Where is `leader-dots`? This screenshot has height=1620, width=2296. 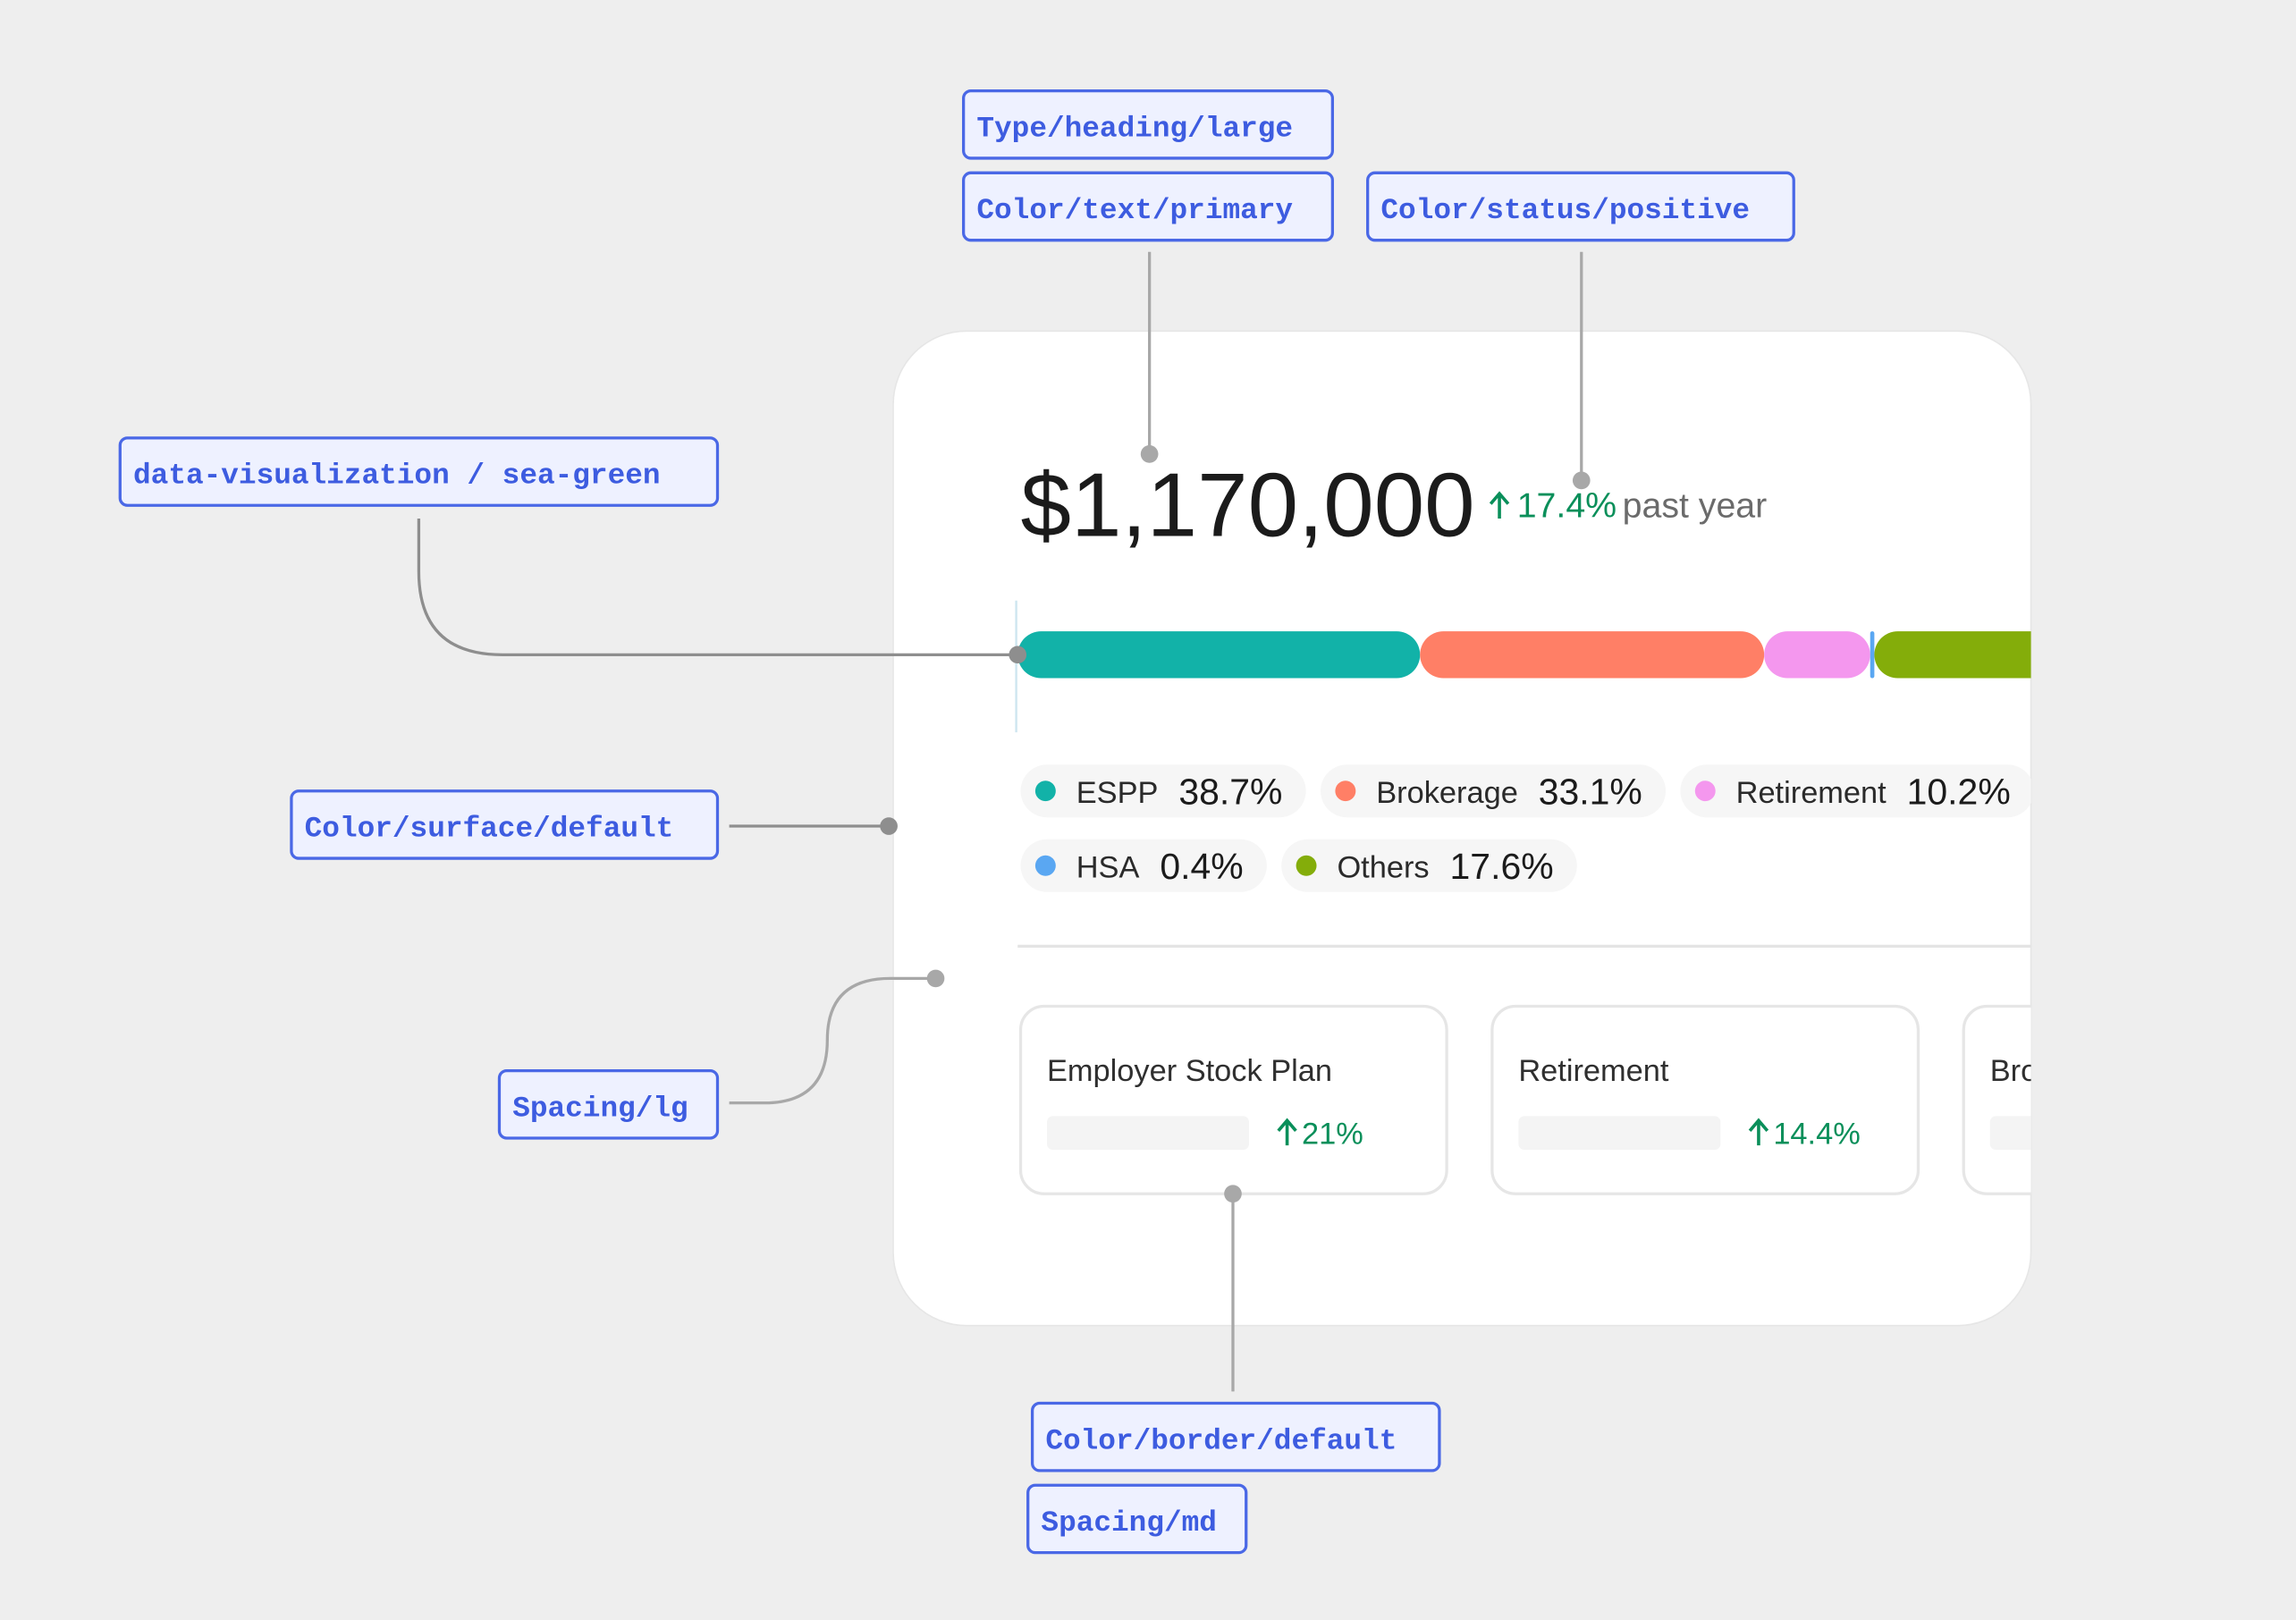 leader-dots is located at coordinates (1235, 824).